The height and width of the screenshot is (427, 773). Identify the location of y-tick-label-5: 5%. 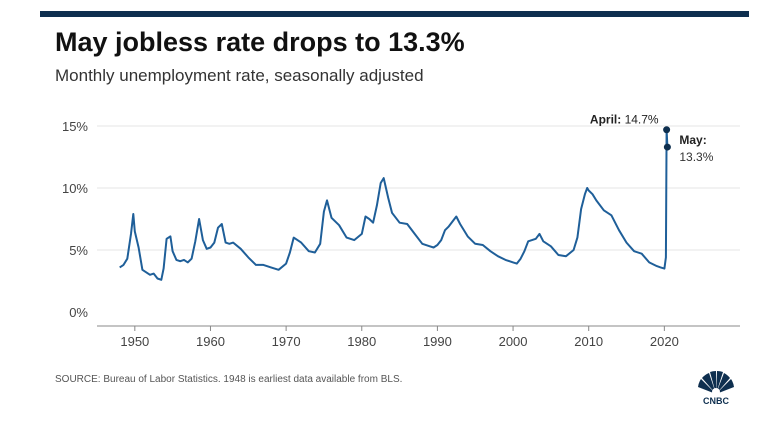
(78, 250).